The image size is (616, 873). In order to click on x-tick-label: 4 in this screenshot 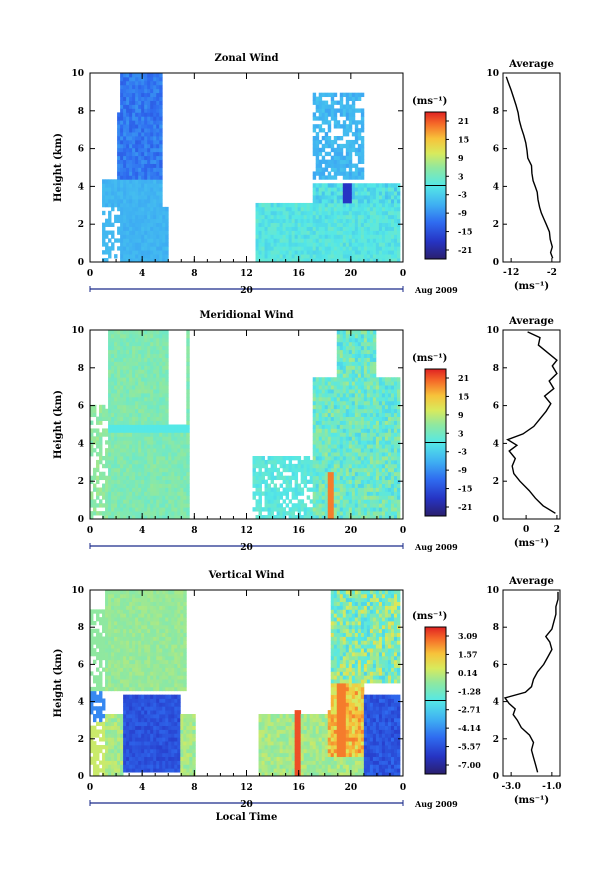, I will do `click(142, 274)`.